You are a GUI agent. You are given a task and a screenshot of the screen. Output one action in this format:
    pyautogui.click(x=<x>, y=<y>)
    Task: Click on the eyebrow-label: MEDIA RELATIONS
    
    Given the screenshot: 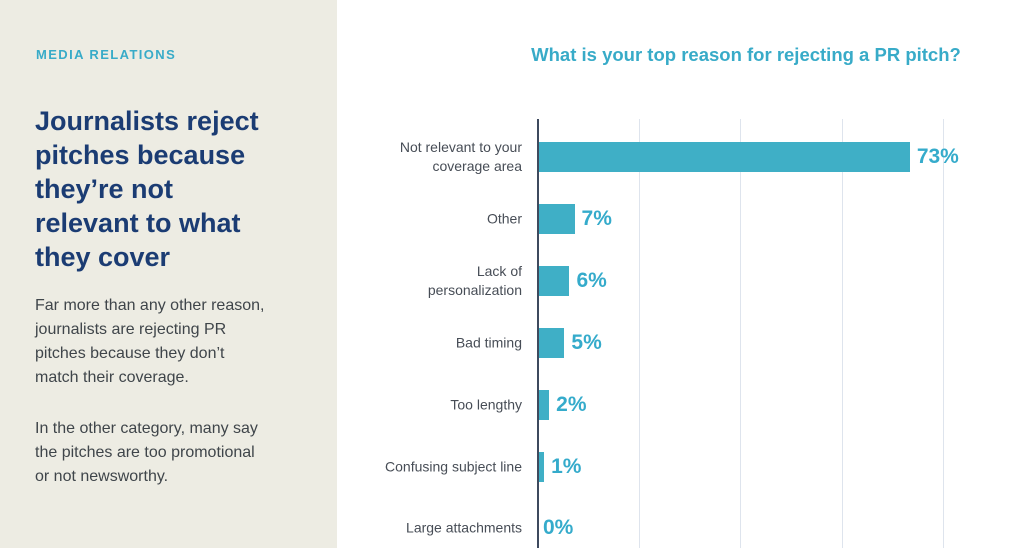 What is the action you would take?
    pyautogui.click(x=106, y=54)
    